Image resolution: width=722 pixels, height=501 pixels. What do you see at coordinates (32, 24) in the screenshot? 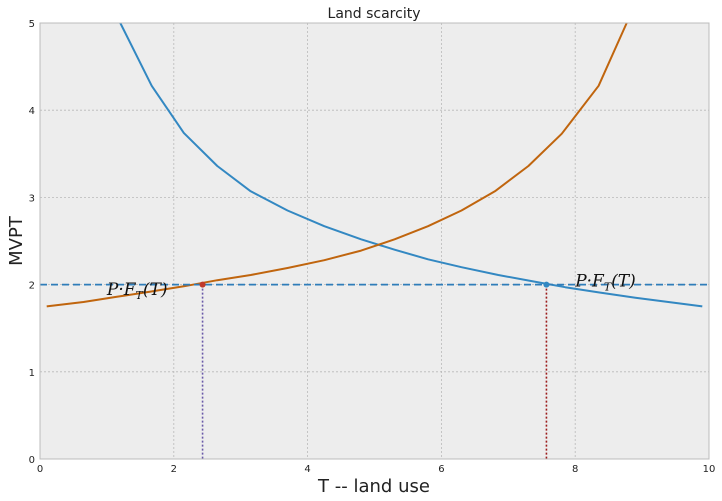
I see `y-tick-label: 5` at bounding box center [32, 24].